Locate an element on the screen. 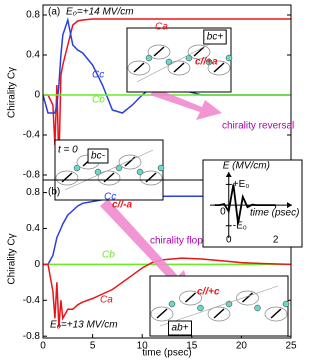 The height and width of the screenshot is (360, 320). annotation: c//+a is located at coordinates (206, 62).